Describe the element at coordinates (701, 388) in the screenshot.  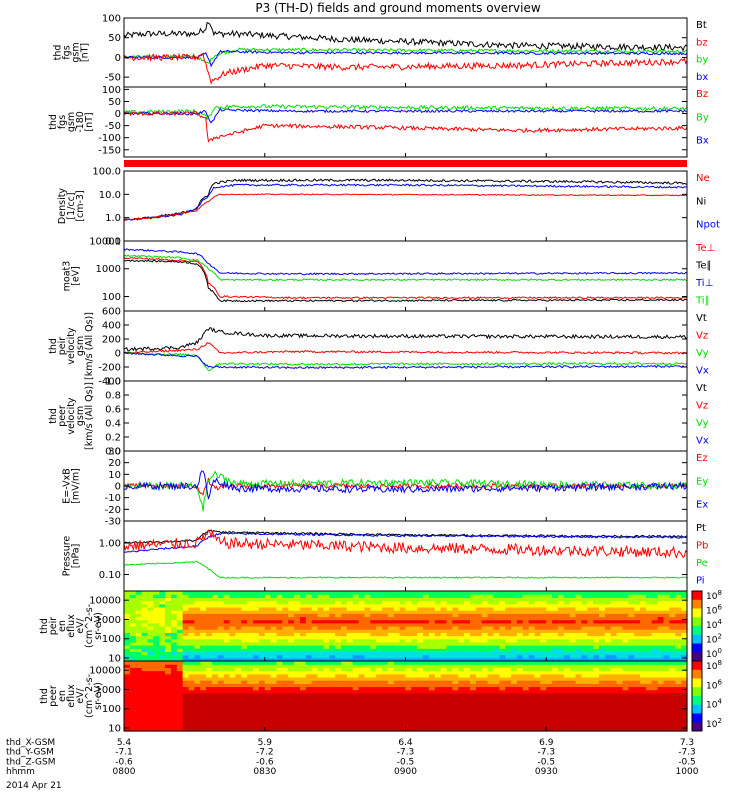
I see `legend-Vt: Vt` at that location.